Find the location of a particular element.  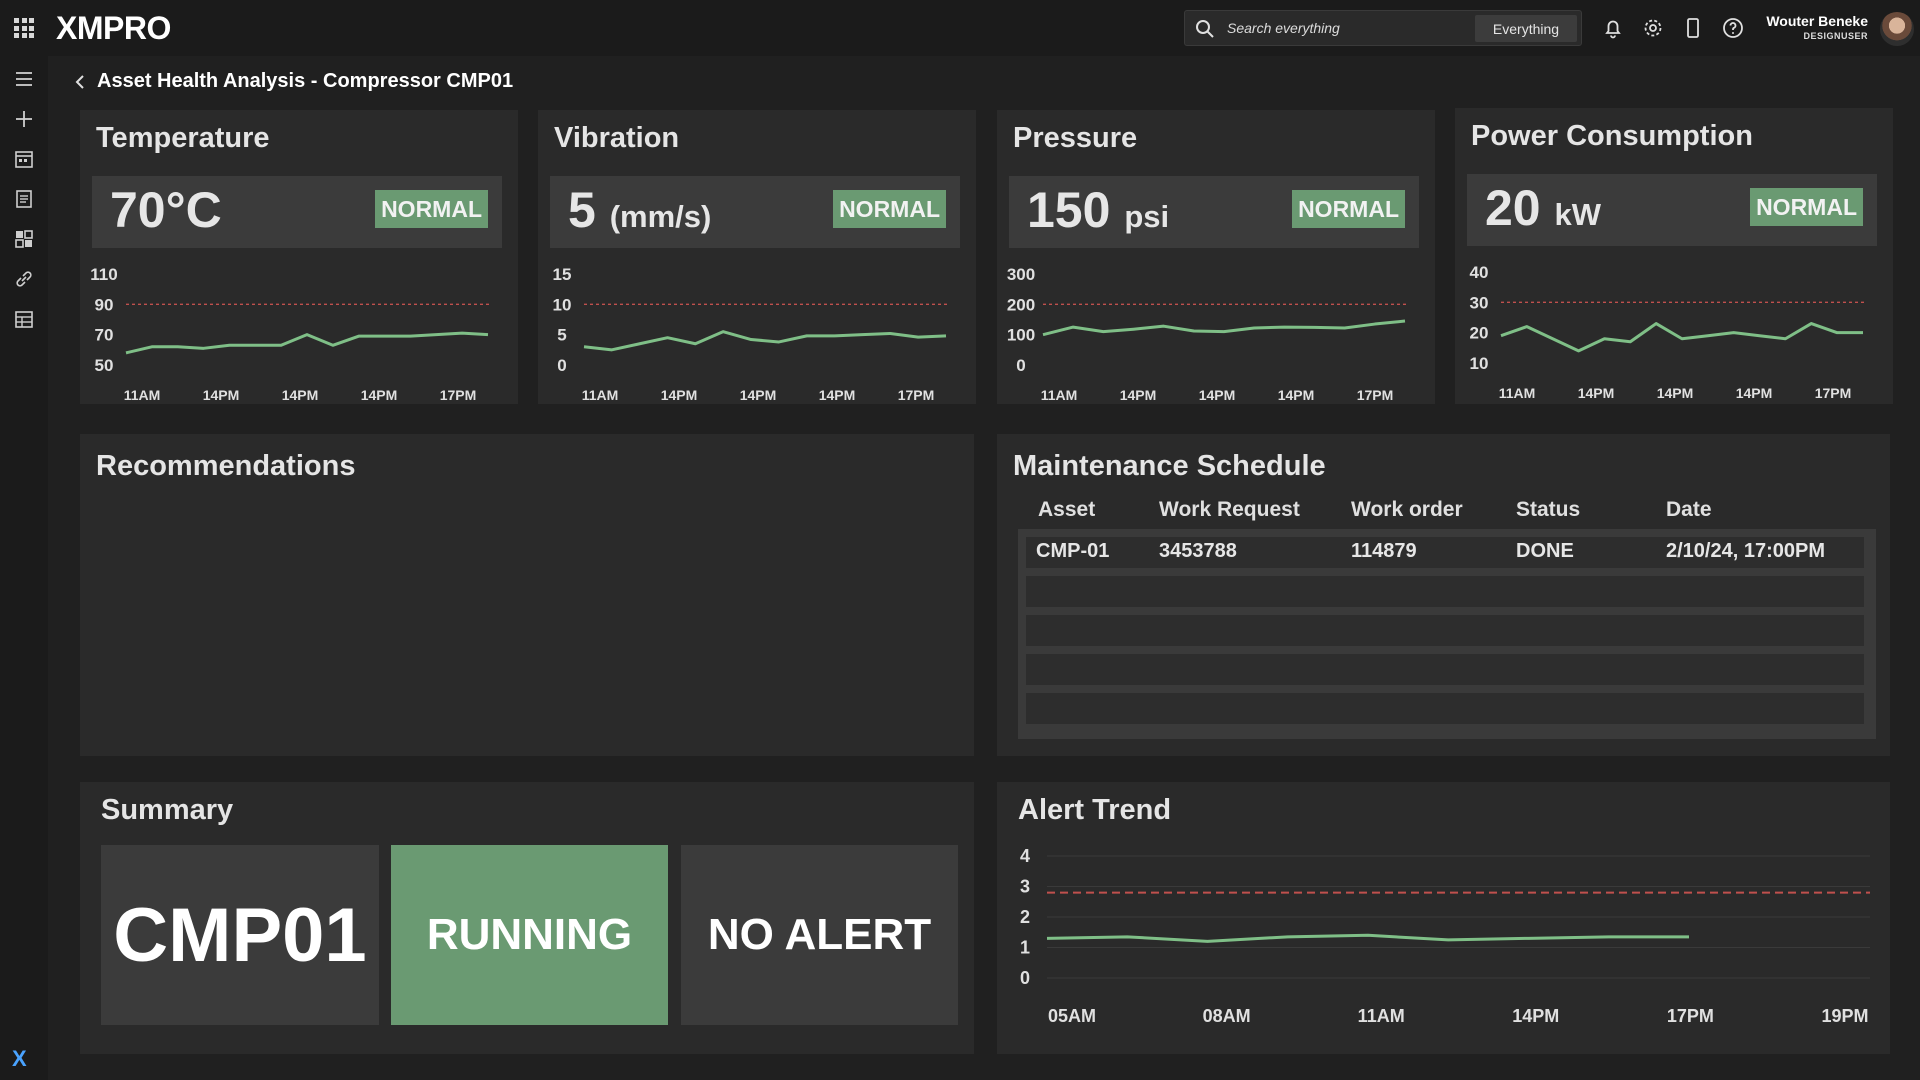

gear-icon is located at coordinates (1653, 28).